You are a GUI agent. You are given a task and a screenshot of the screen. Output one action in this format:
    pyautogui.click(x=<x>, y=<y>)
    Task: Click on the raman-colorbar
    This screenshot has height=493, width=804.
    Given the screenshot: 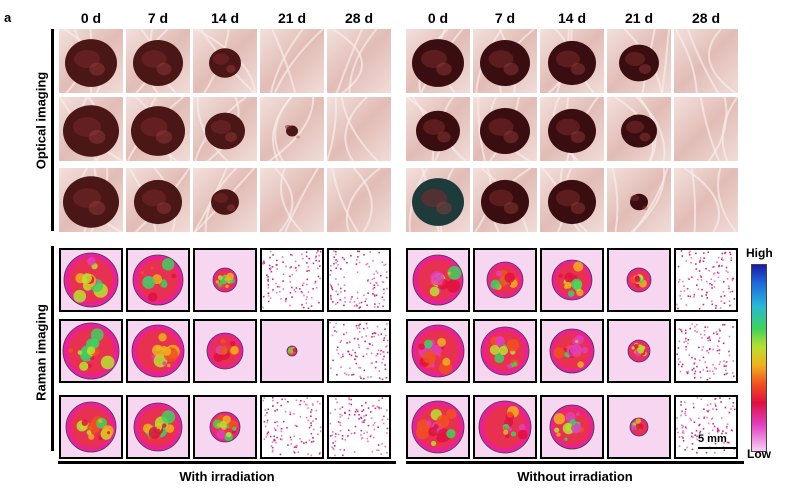 What is the action you would take?
    pyautogui.click(x=759, y=358)
    